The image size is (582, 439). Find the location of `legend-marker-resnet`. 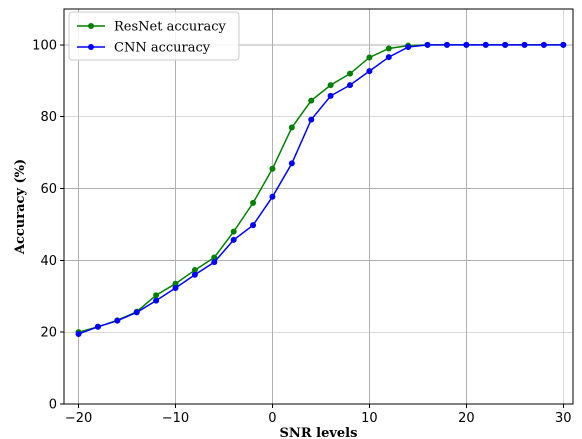

legend-marker-resnet is located at coordinates (91, 26).